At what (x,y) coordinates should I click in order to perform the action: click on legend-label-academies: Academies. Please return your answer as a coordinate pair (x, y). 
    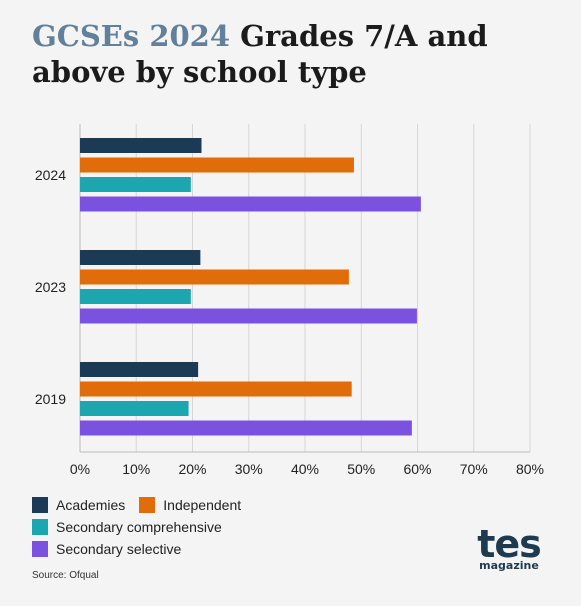
    Looking at the image, I should click on (91, 505).